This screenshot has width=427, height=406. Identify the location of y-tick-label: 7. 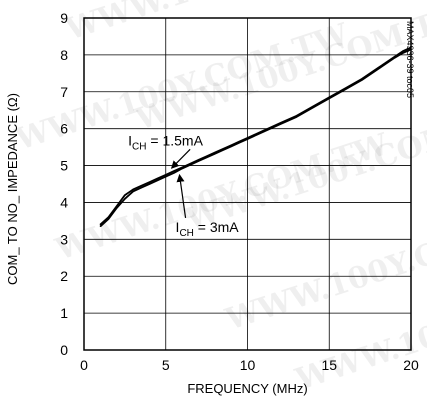
(64, 92).